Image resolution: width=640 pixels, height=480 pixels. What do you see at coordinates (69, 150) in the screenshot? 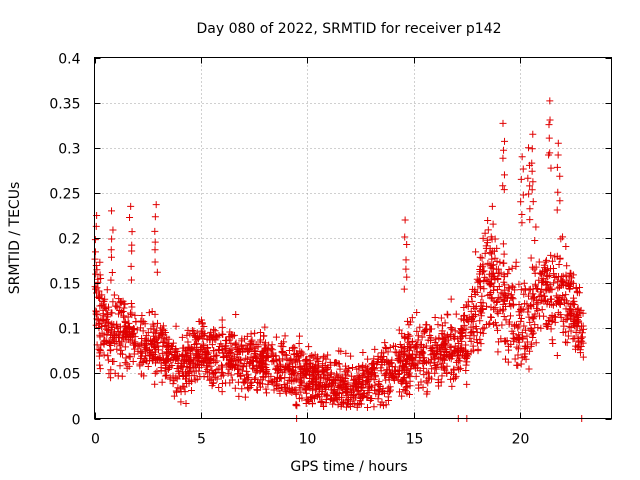
I see `y-tick-label: 0.3` at bounding box center [69, 150].